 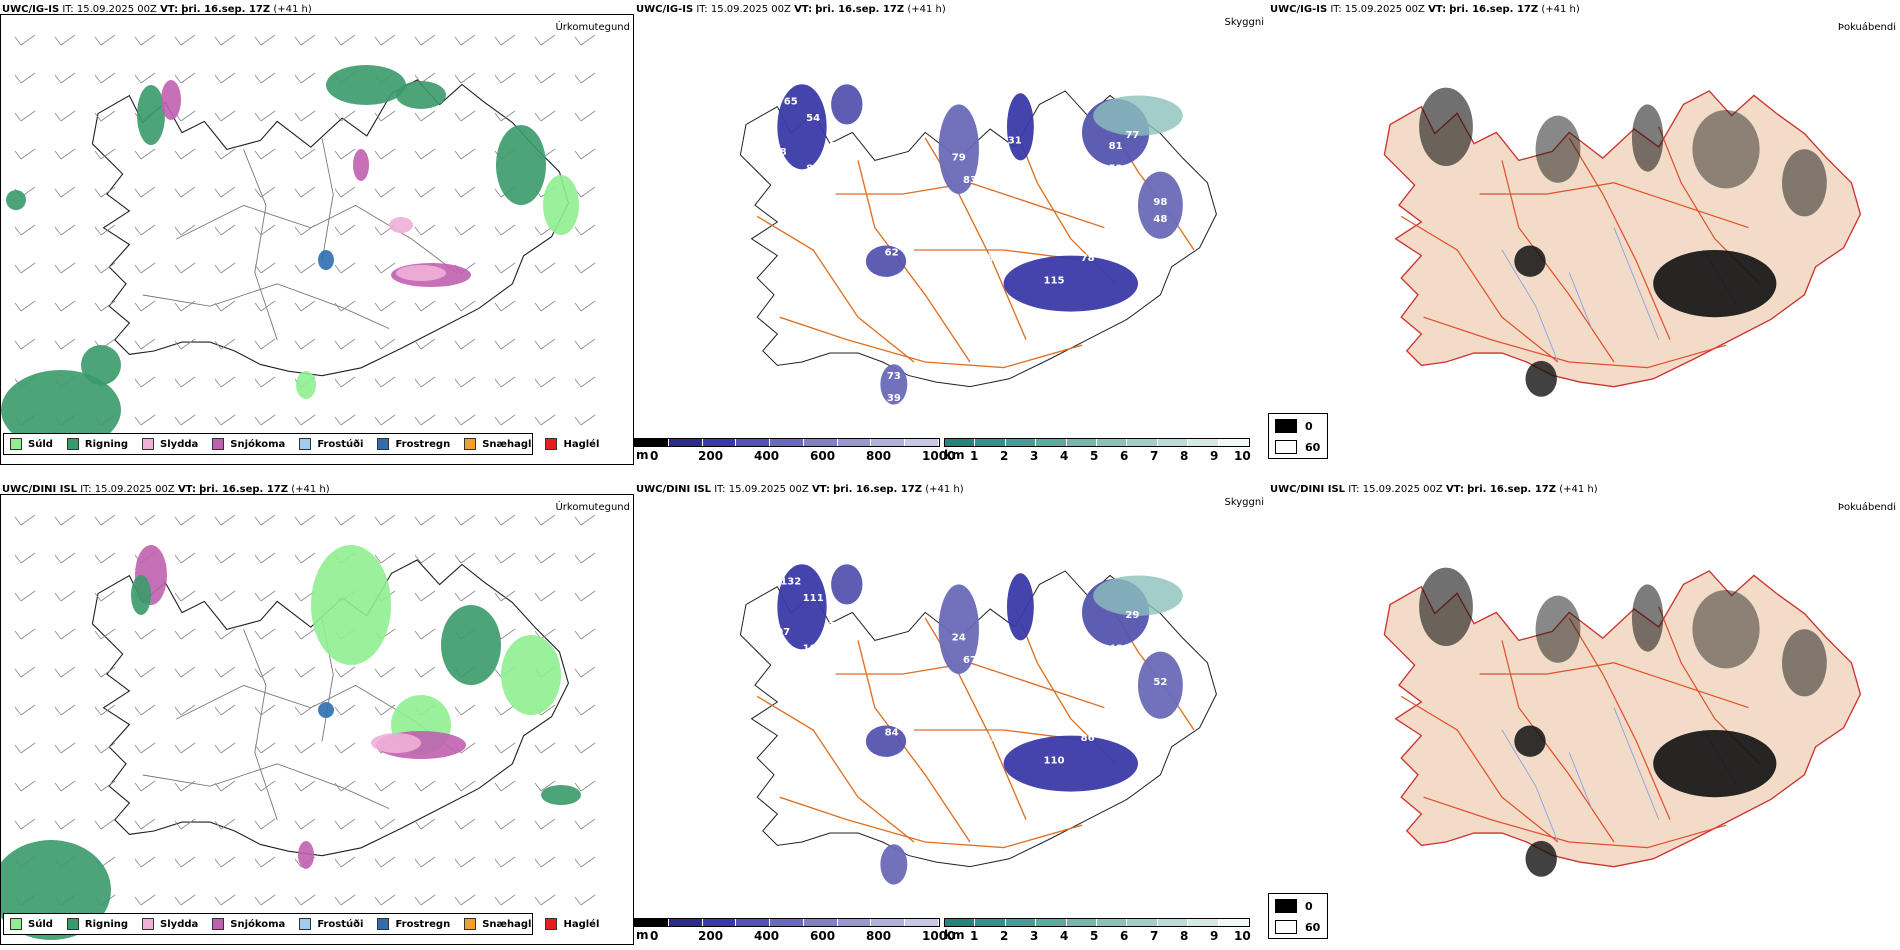 What do you see at coordinates (31, 444) in the screenshot?
I see `legend-item-súld: Súld` at bounding box center [31, 444].